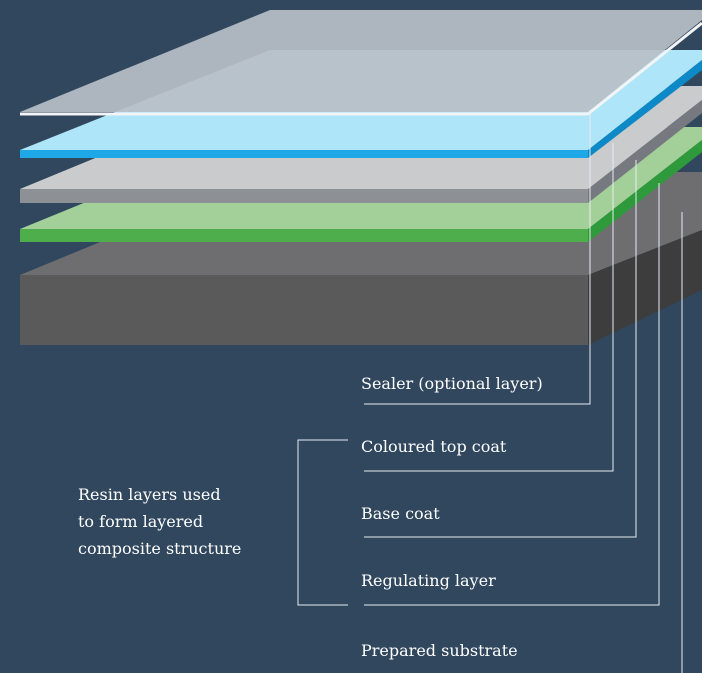 This screenshot has height=673, width=702. Describe the element at coordinates (428, 580) in the screenshot. I see `regulating-label: Regulating layer` at that location.